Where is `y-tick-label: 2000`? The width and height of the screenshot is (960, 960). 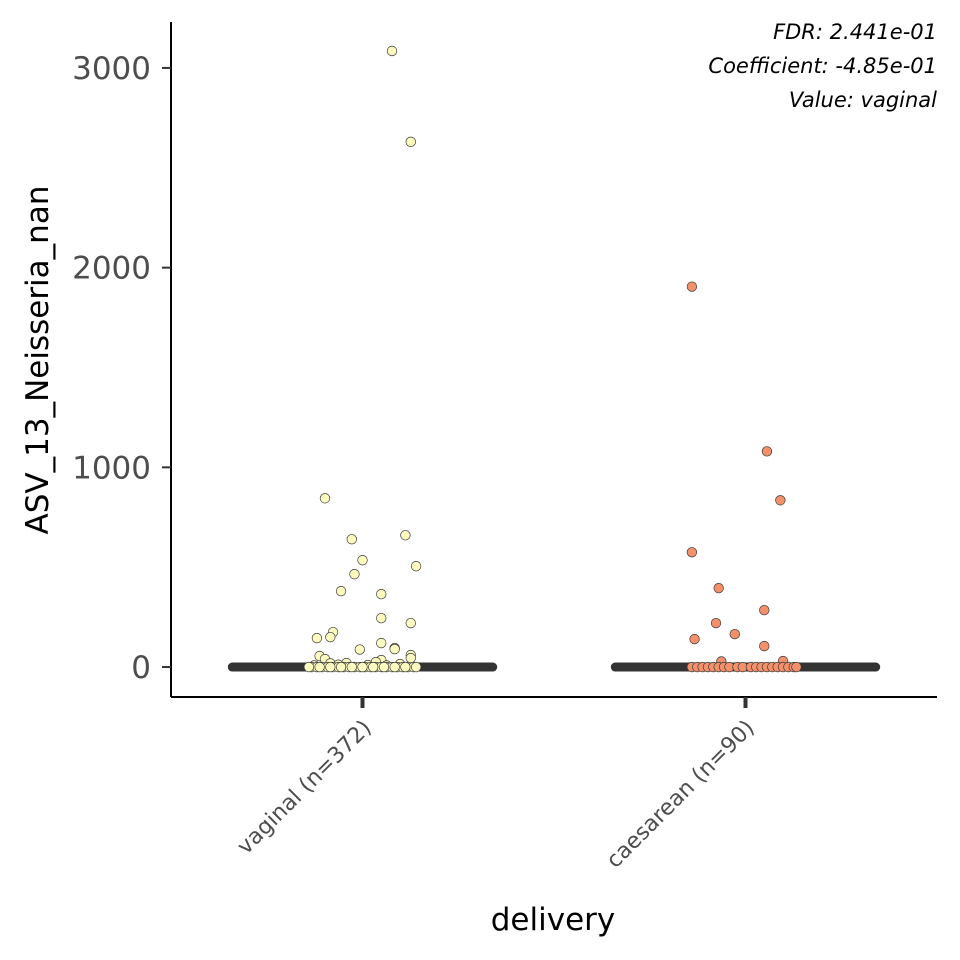 y-tick-label: 2000 is located at coordinates (111, 269).